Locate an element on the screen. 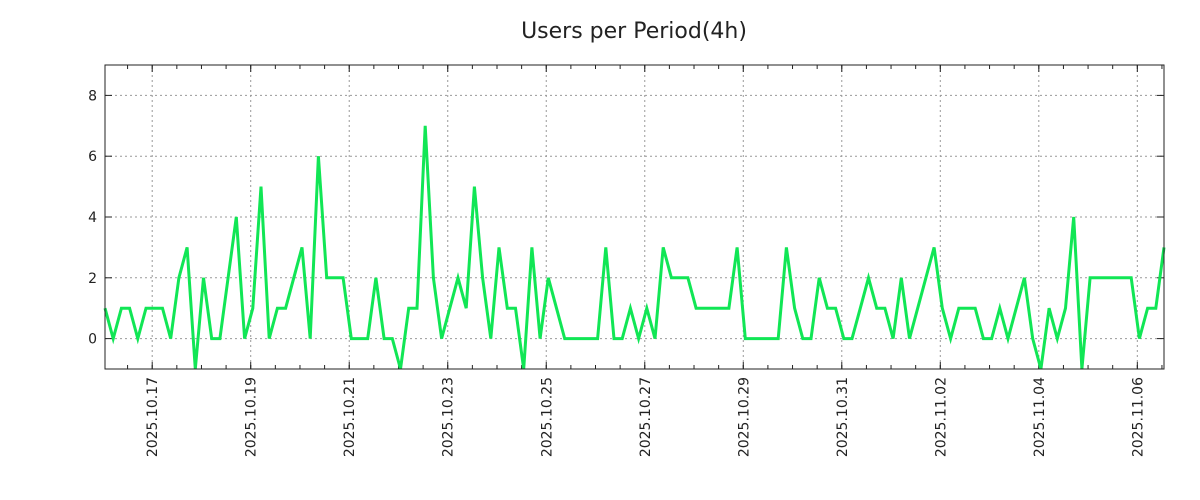  x-tick-label: 2025.10.29 is located at coordinates (744, 417).